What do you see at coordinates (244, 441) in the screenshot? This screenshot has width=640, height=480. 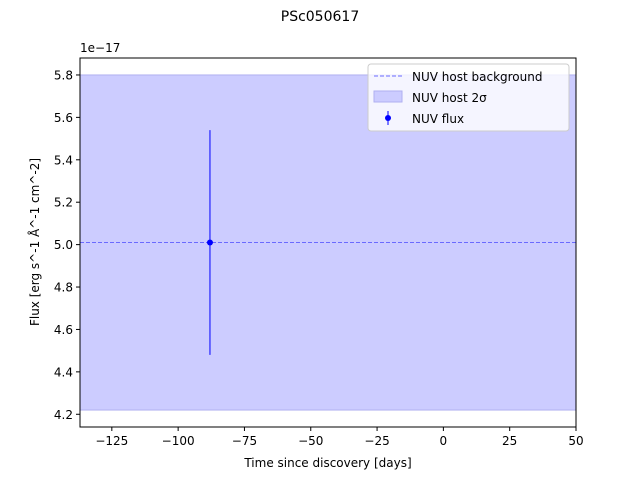 I see `x-tick-label: −75` at bounding box center [244, 441].